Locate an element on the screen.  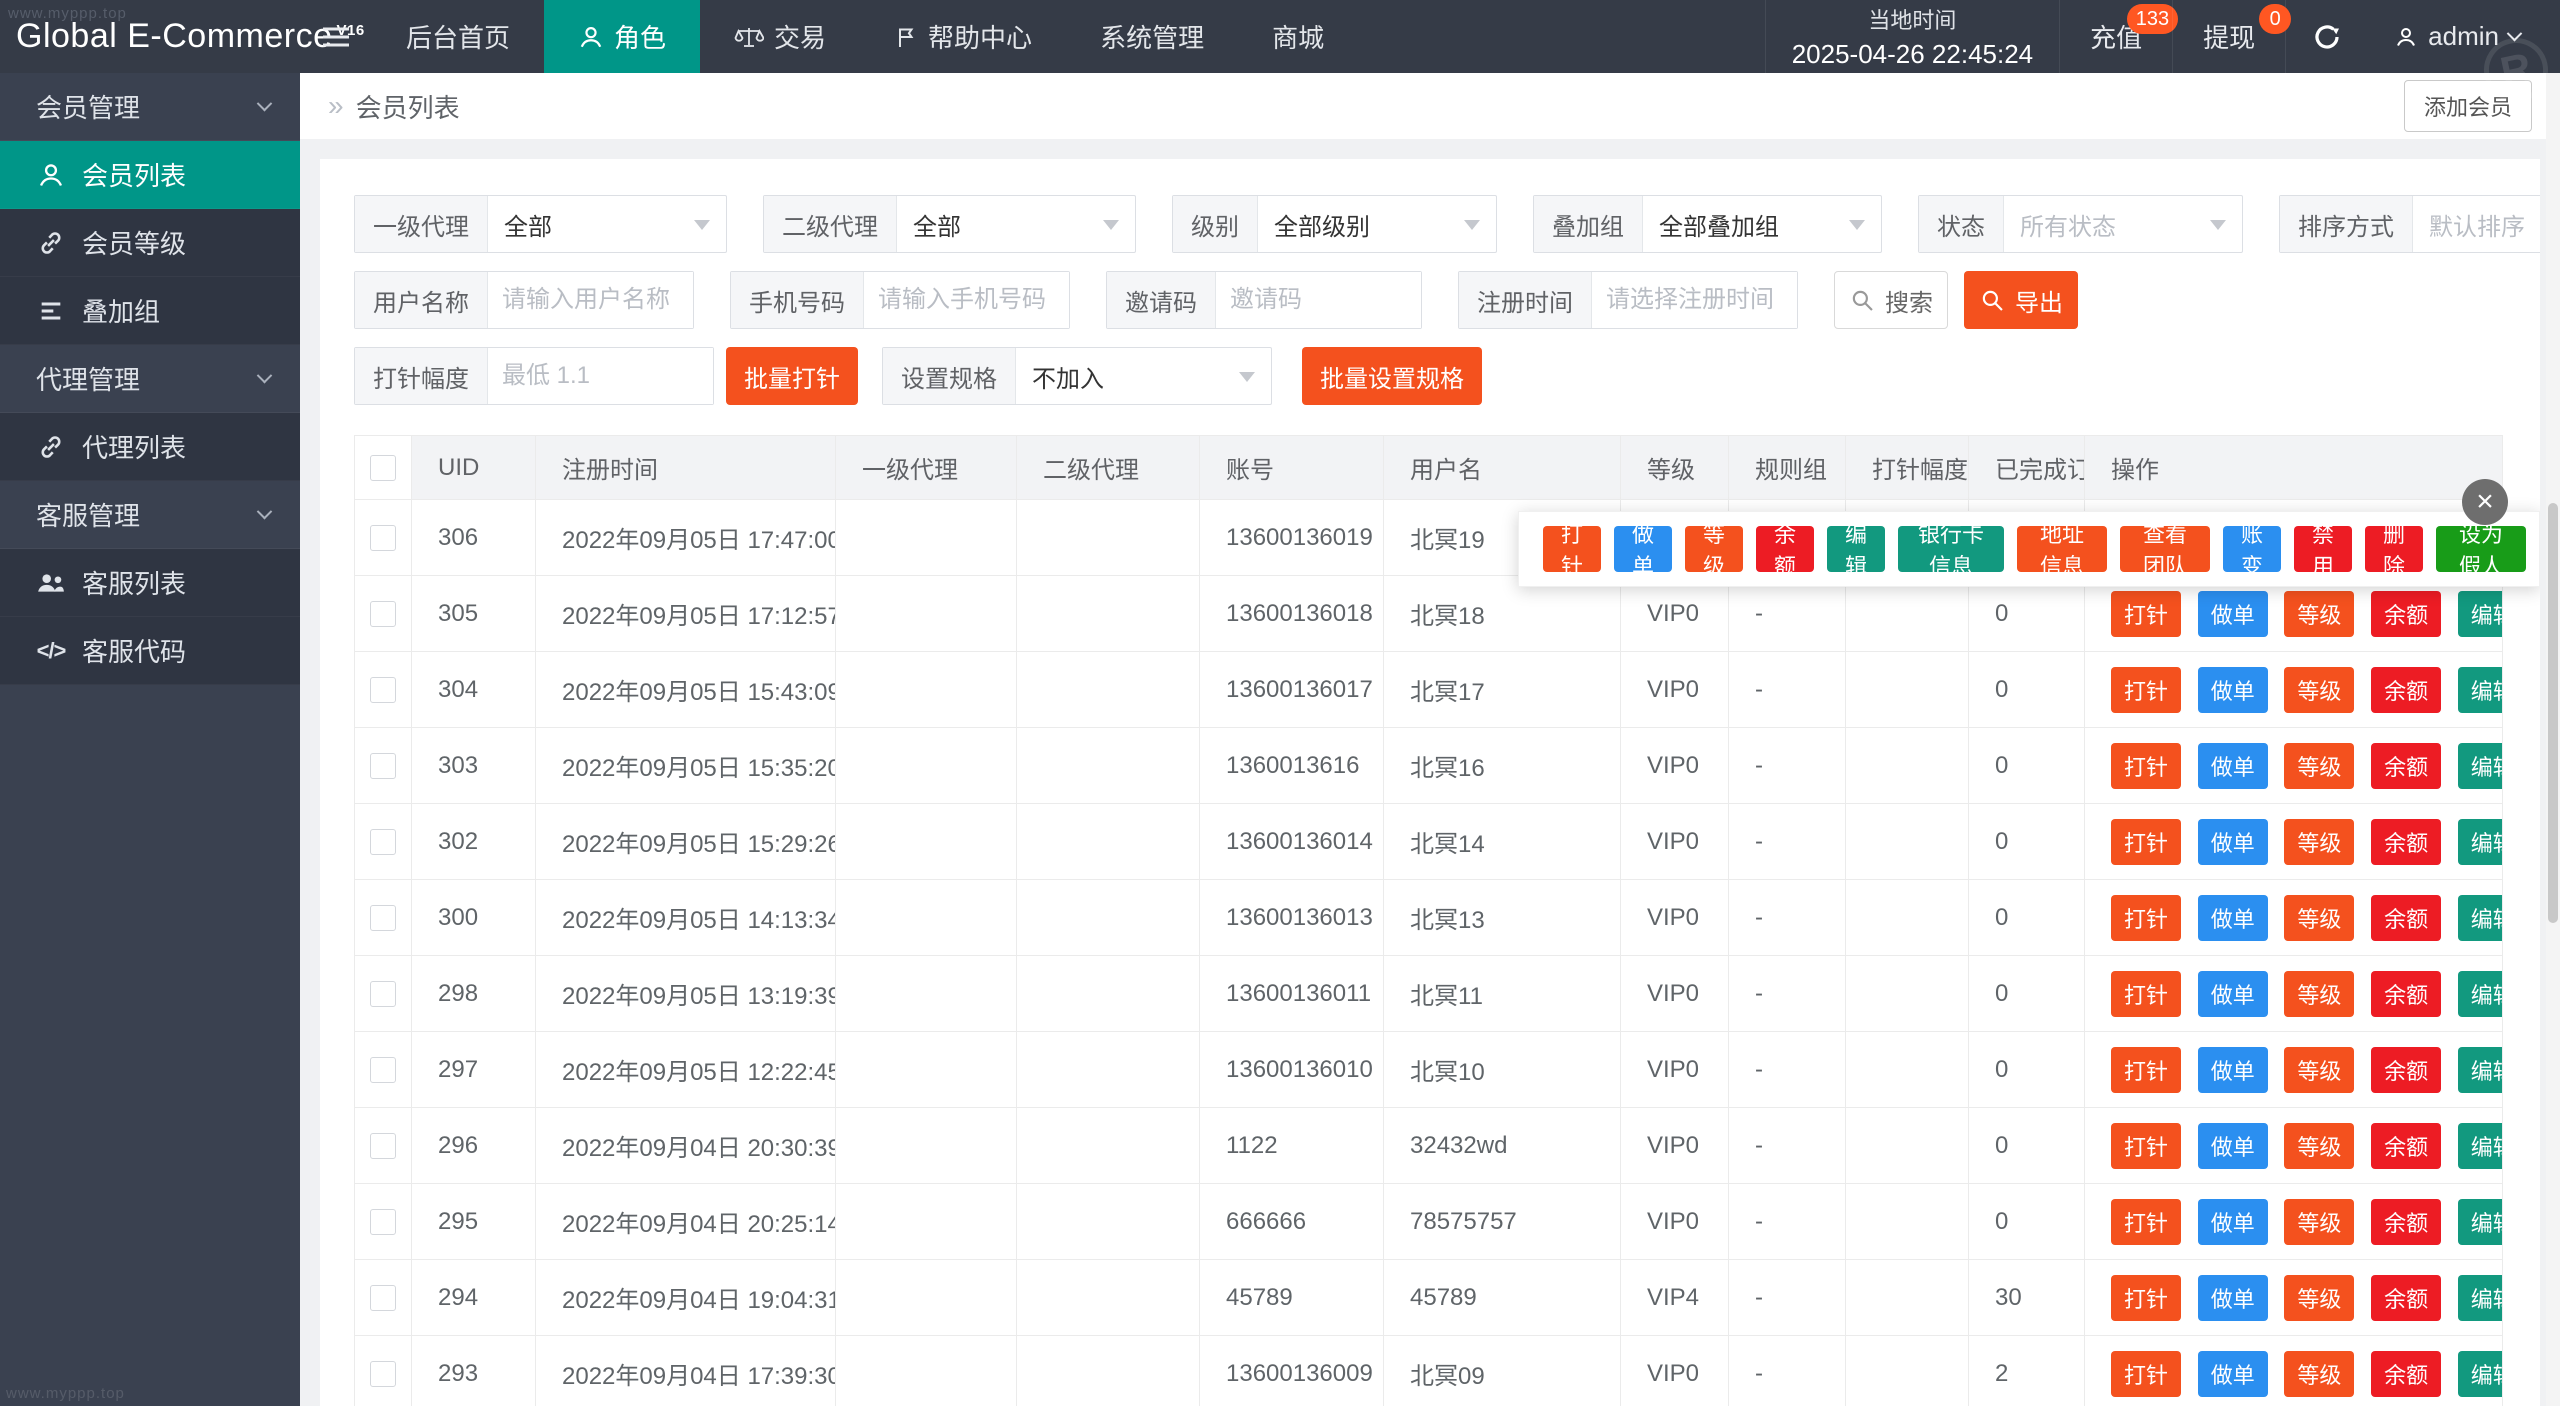
popup-action-button: 地址信息 is located at coordinates (2061, 550).